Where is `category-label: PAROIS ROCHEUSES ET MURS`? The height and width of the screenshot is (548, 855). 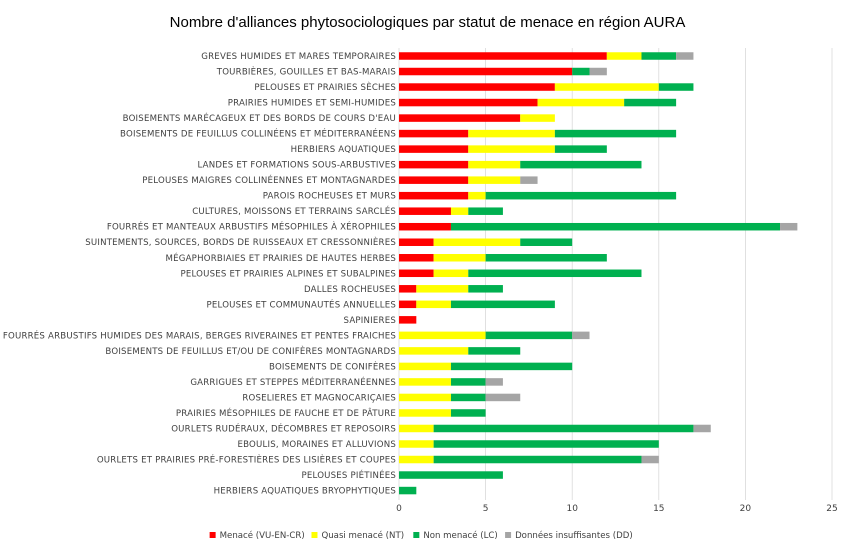
category-label: PAROIS ROCHEUSES ET MURS is located at coordinates (329, 197).